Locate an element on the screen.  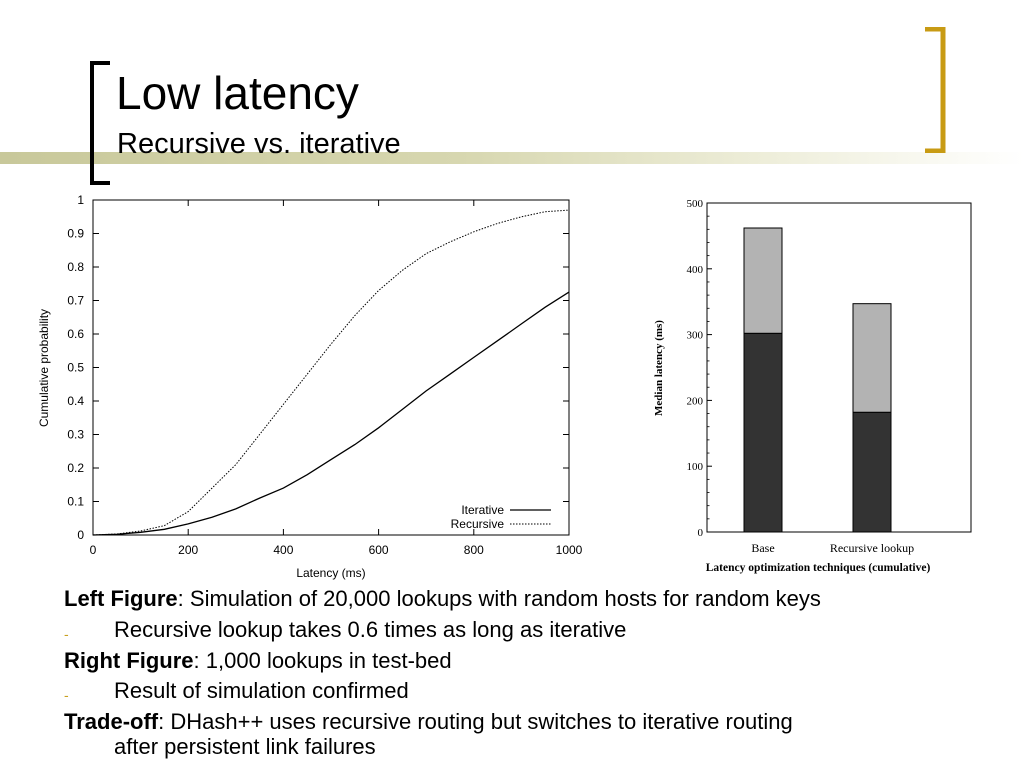
bar-y-tick-label: 0 is located at coordinates (701, 533).